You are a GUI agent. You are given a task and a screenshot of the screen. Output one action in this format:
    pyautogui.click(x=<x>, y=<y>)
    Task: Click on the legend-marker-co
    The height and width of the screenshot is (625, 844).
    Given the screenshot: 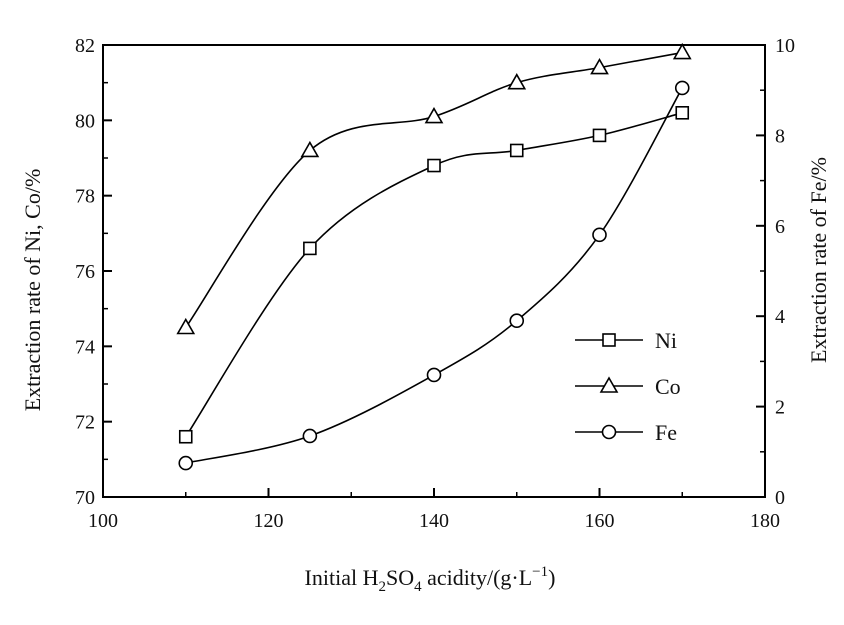 What is the action you would take?
    pyautogui.click(x=609, y=384)
    